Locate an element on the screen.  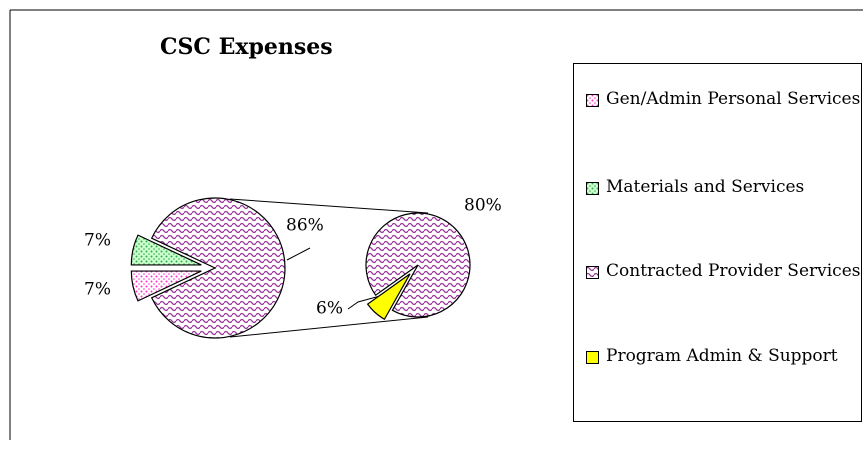
legend-label: Contracted Provider Services is located at coordinates (733, 271).